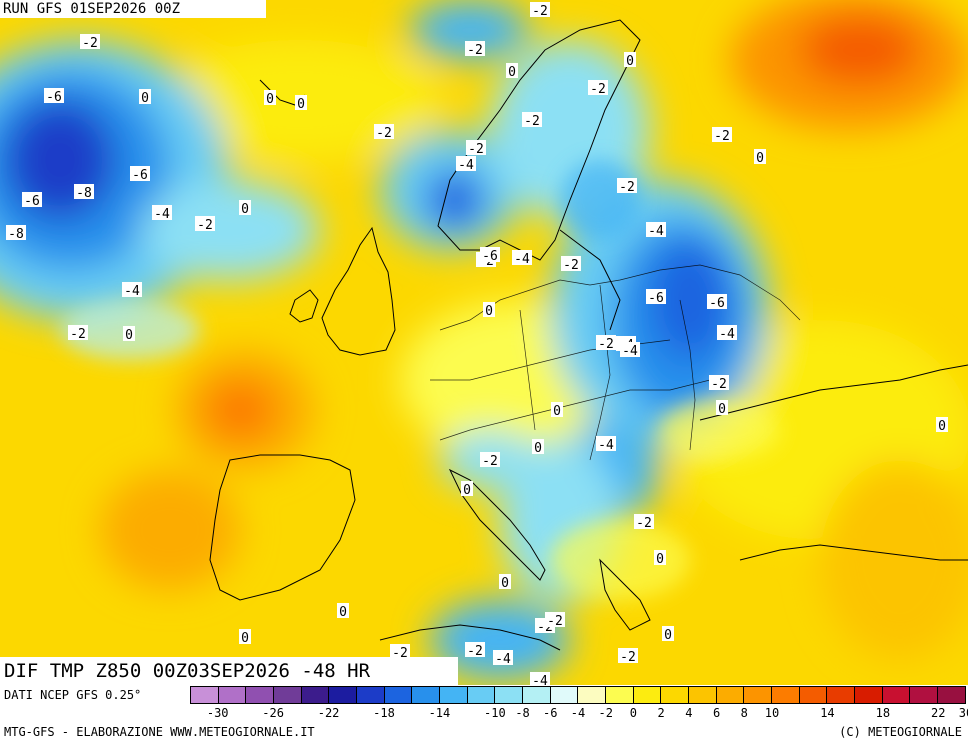 The image size is (968, 745). Describe the element at coordinates (744, 713) in the screenshot. I see `color-scale-tick-label: 8` at that location.